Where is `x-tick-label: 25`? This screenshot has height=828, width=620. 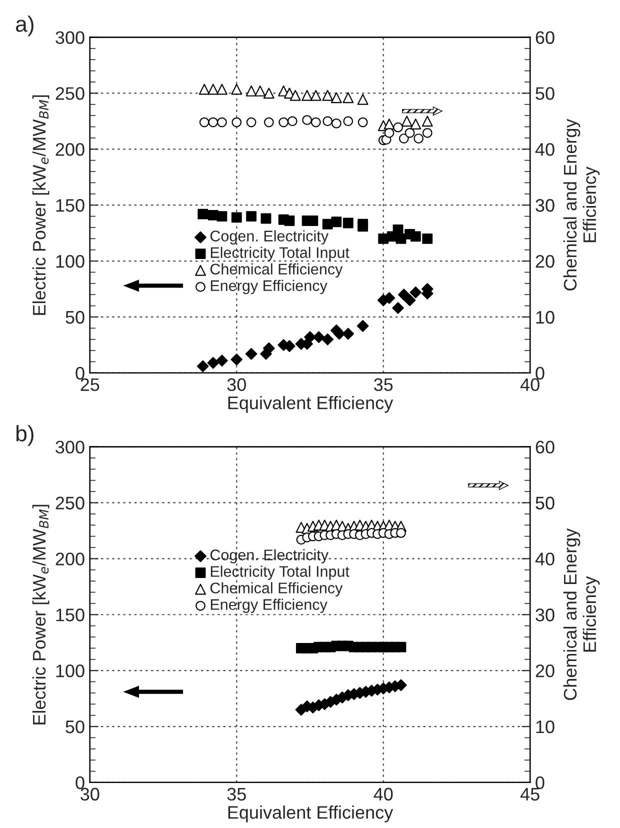
x-tick-label: 25 is located at coordinates (90, 385).